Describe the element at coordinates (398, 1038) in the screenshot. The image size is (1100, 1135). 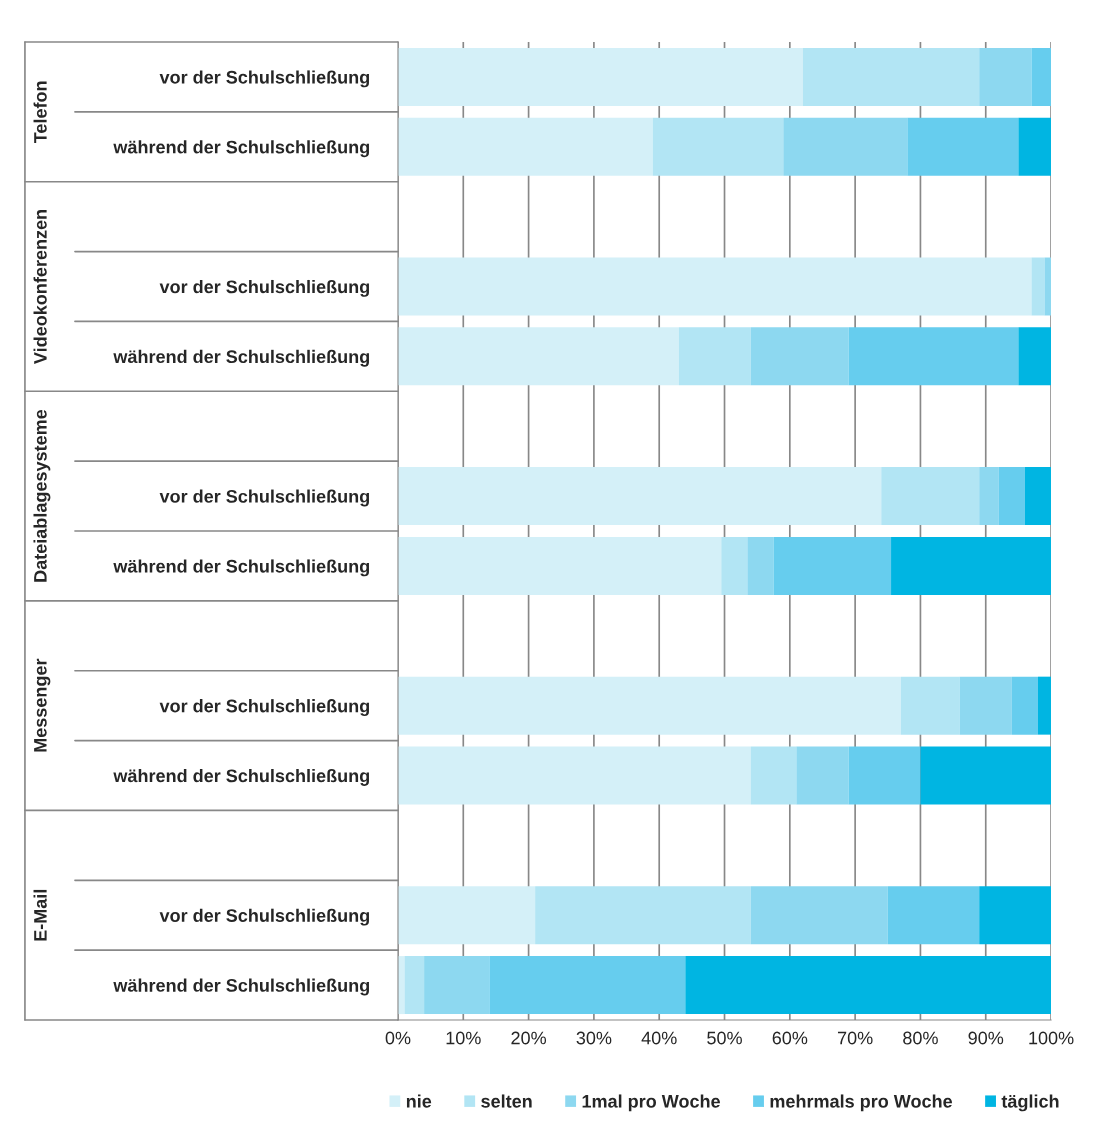
I see `x-tick-label: 0%` at that location.